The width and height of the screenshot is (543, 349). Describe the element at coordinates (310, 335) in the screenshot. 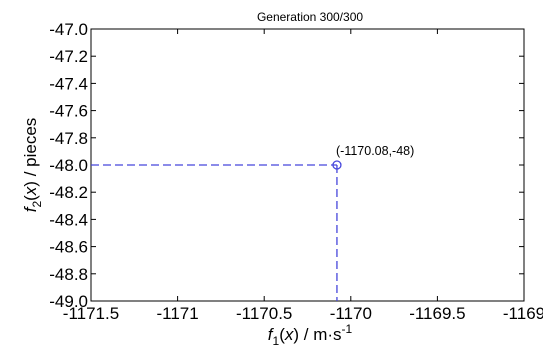

I see `x-axis-label: f1(x) / m·s-1` at that location.